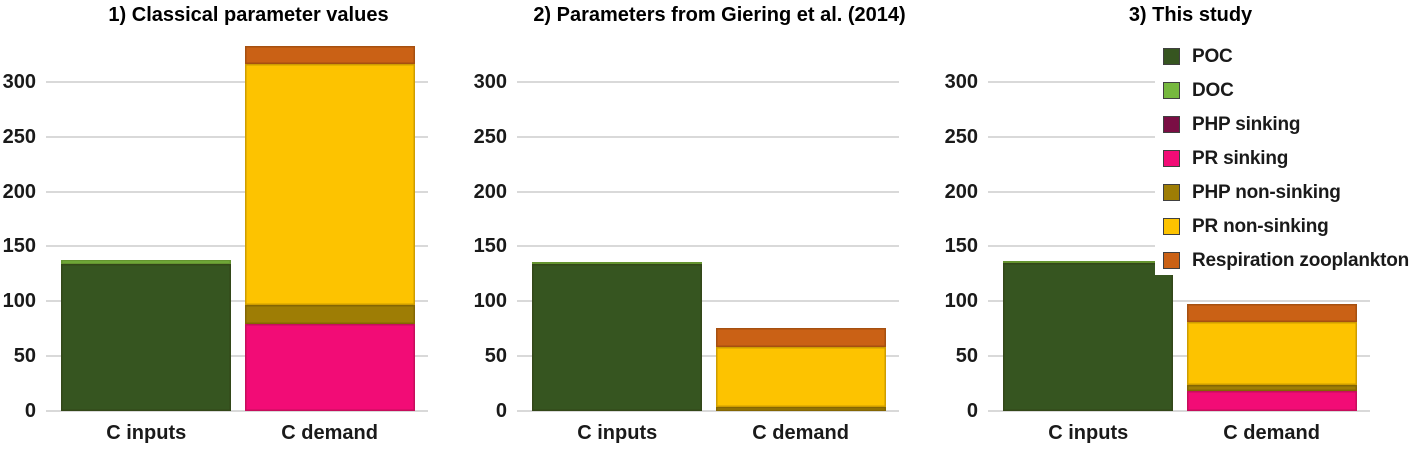  Describe the element at coordinates (1171, 56) in the screenshot. I see `legend-swatch-poc-icon` at that location.